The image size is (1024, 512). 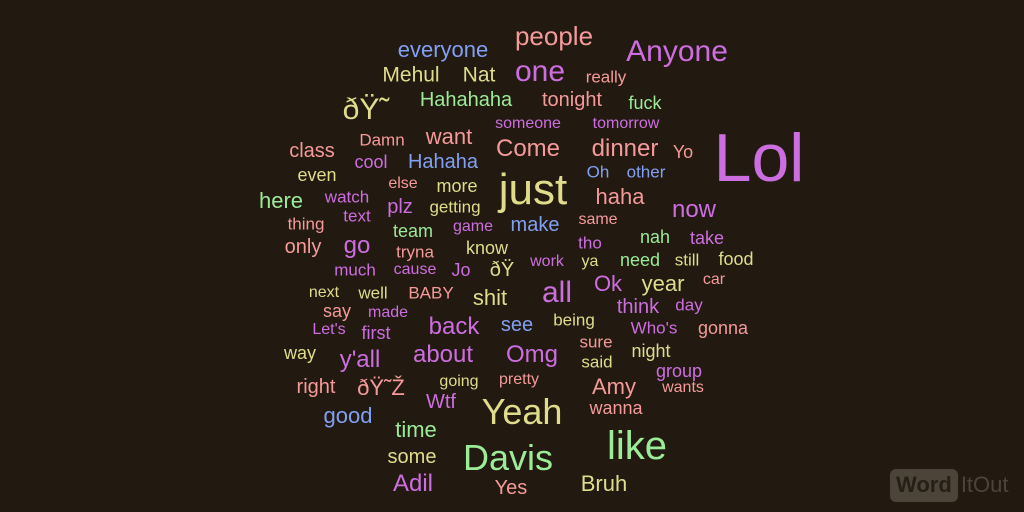 What do you see at coordinates (317, 175) in the screenshot?
I see `cloud-word: even` at bounding box center [317, 175].